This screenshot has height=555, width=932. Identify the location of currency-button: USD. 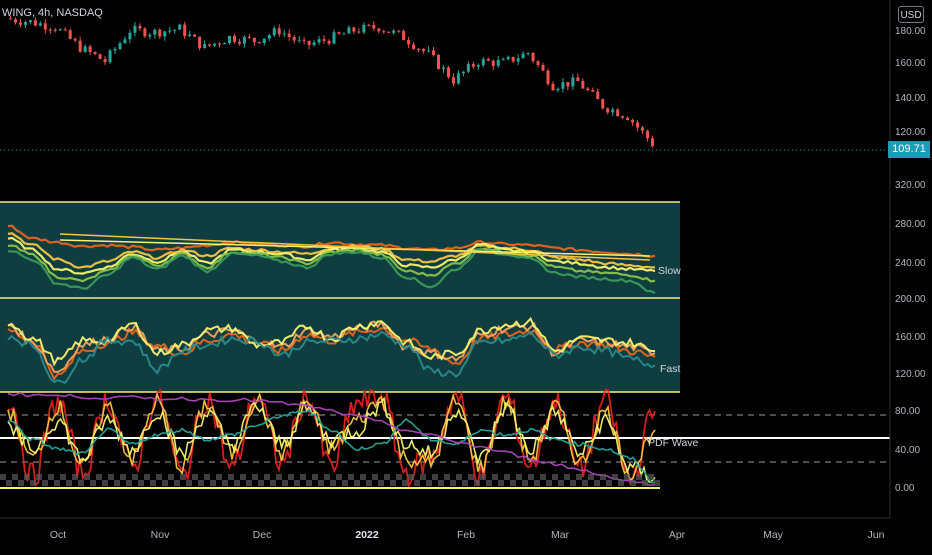
(911, 14).